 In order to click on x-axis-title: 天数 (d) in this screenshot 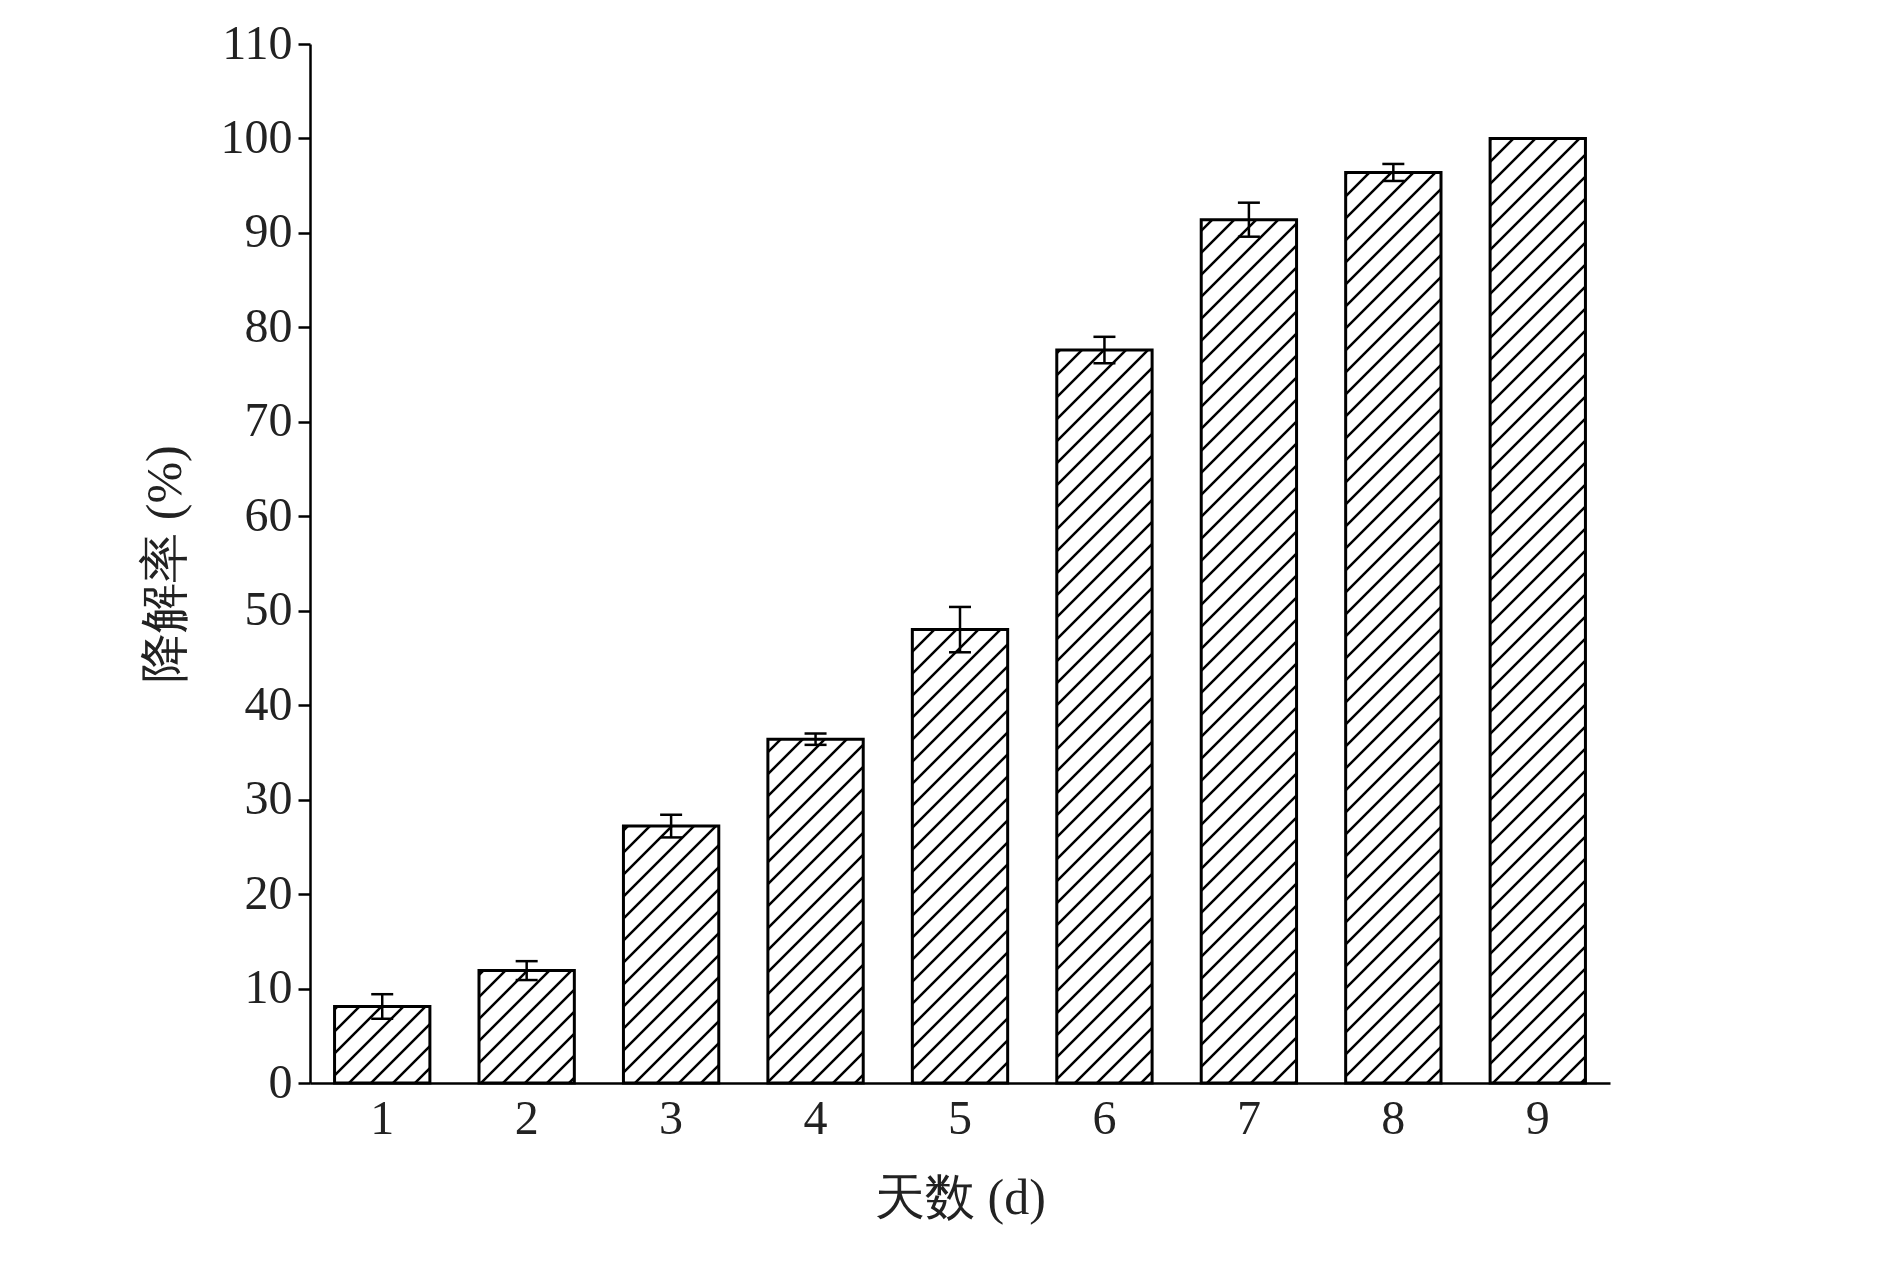, I will do `click(960, 1196)`.